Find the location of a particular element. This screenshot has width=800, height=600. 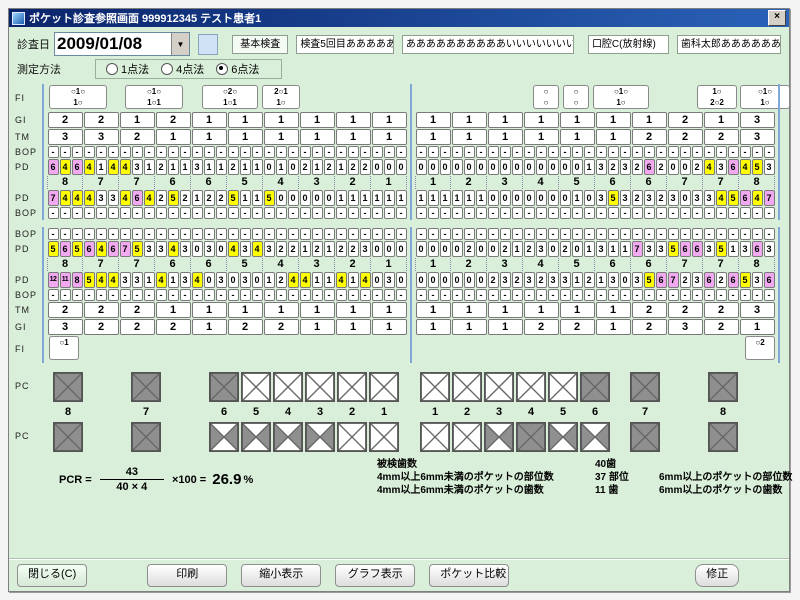

oral-c-field: 口腔C(放射線) is located at coordinates (628, 44).